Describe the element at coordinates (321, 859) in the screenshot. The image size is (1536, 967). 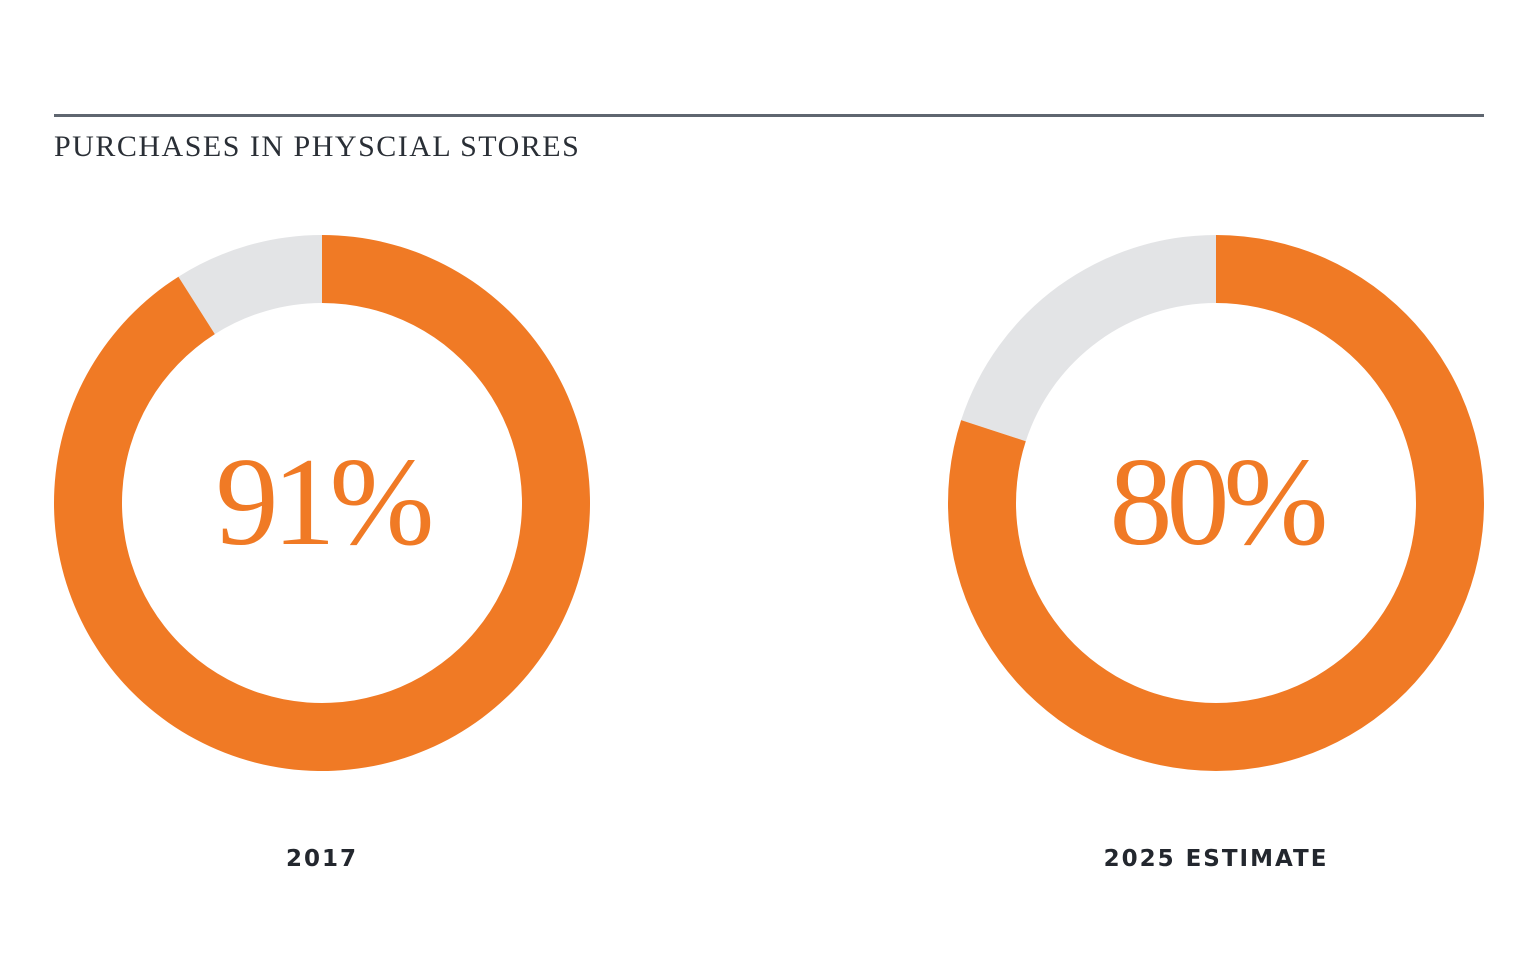
I see `donut-caption-2017: 2017` at that location.